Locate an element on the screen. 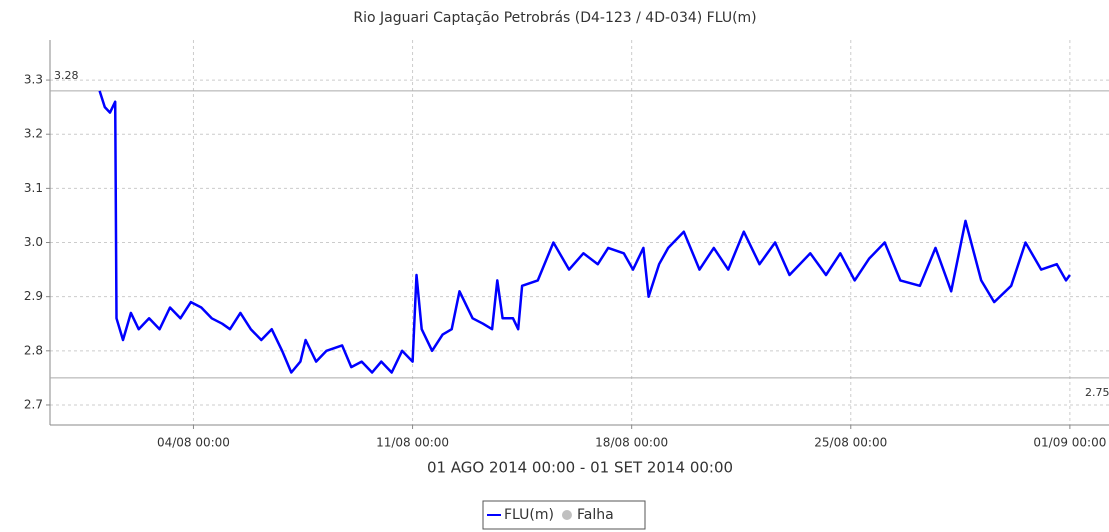 The height and width of the screenshot is (532, 1109). legend-label: Falha is located at coordinates (595, 515).